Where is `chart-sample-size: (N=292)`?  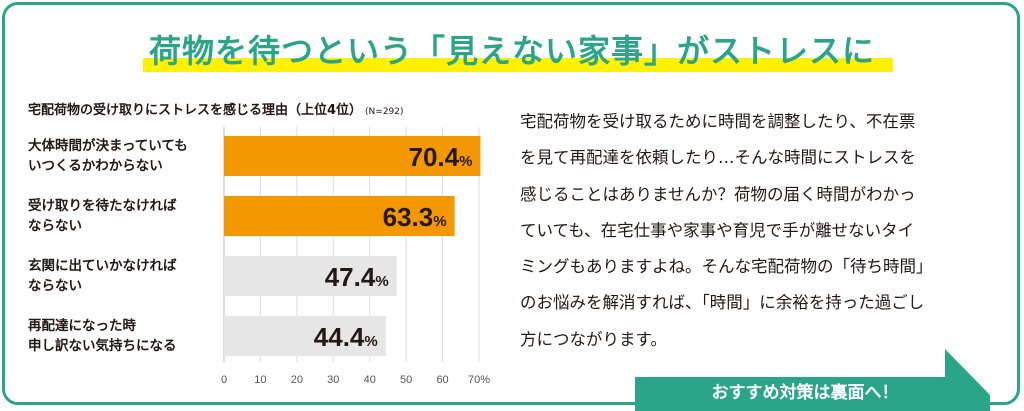 chart-sample-size: (N=292) is located at coordinates (384, 112).